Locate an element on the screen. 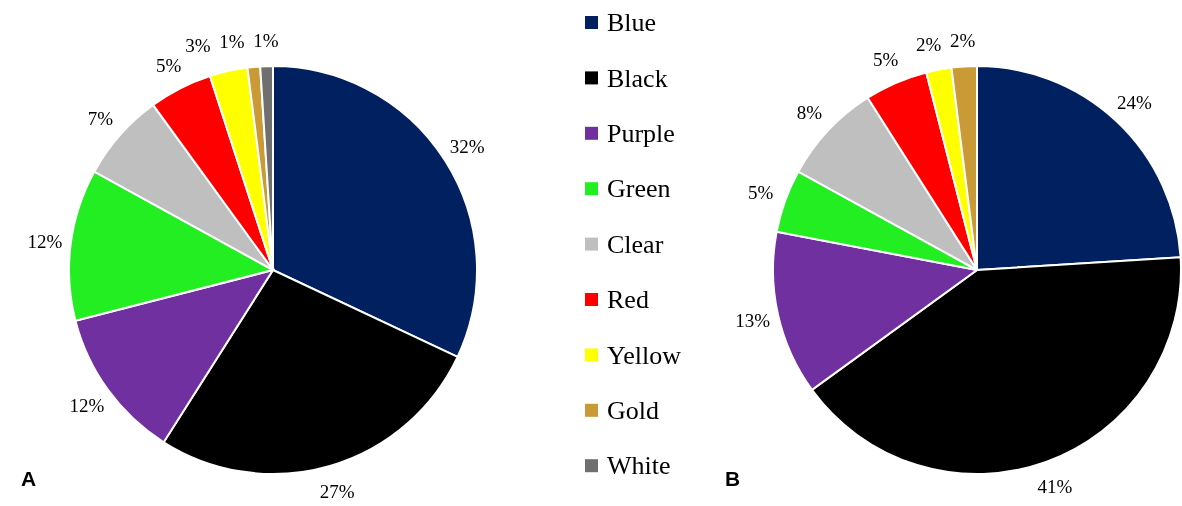 Image resolution: width=1182 pixels, height=506 pixels. data-label: 24% is located at coordinates (1135, 102).